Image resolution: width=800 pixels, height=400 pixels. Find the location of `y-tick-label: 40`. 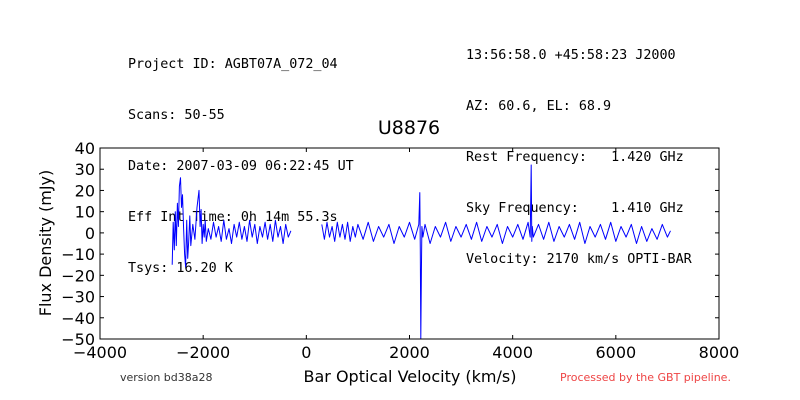

y-tick-label: 40 is located at coordinates (85, 148).